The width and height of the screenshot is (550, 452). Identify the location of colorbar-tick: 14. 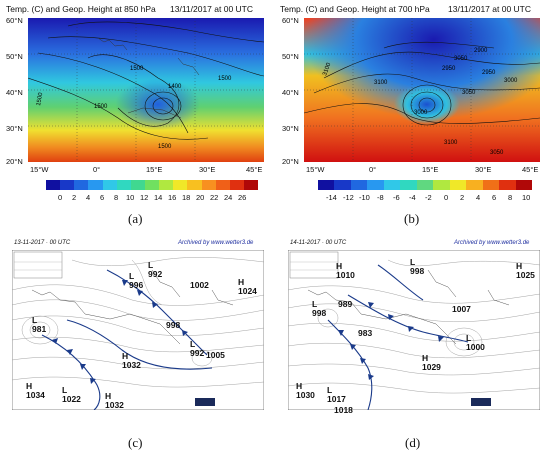
(158, 197).